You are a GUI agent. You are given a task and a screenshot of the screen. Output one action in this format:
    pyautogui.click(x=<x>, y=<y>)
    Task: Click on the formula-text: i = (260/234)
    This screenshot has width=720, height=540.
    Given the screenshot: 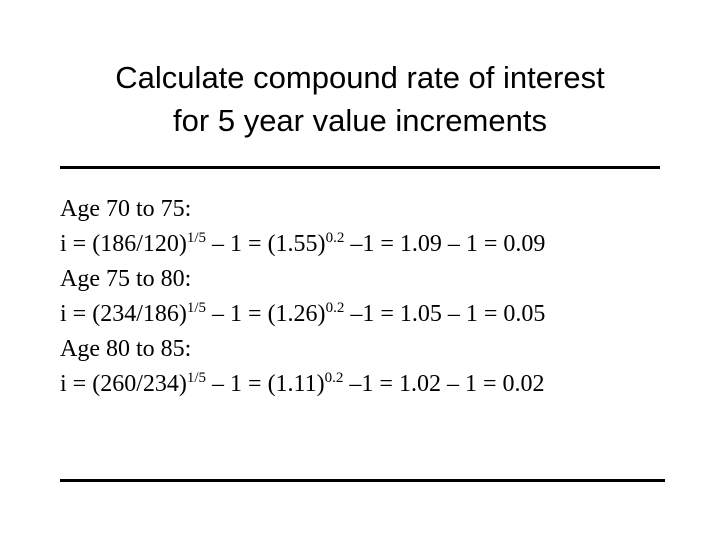 What is the action you would take?
    pyautogui.click(x=123, y=384)
    